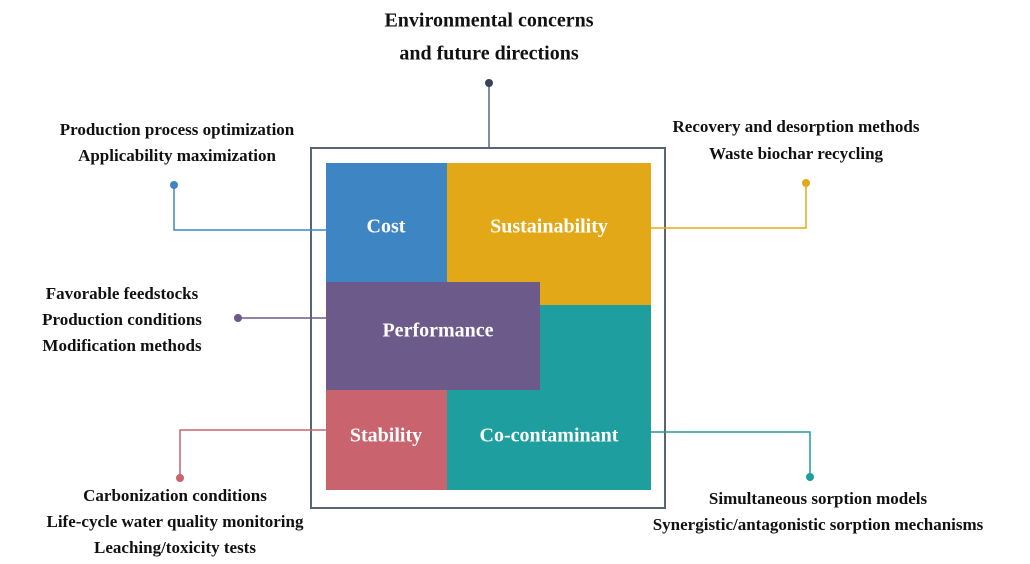  I want to click on cost-block, so click(386, 223).